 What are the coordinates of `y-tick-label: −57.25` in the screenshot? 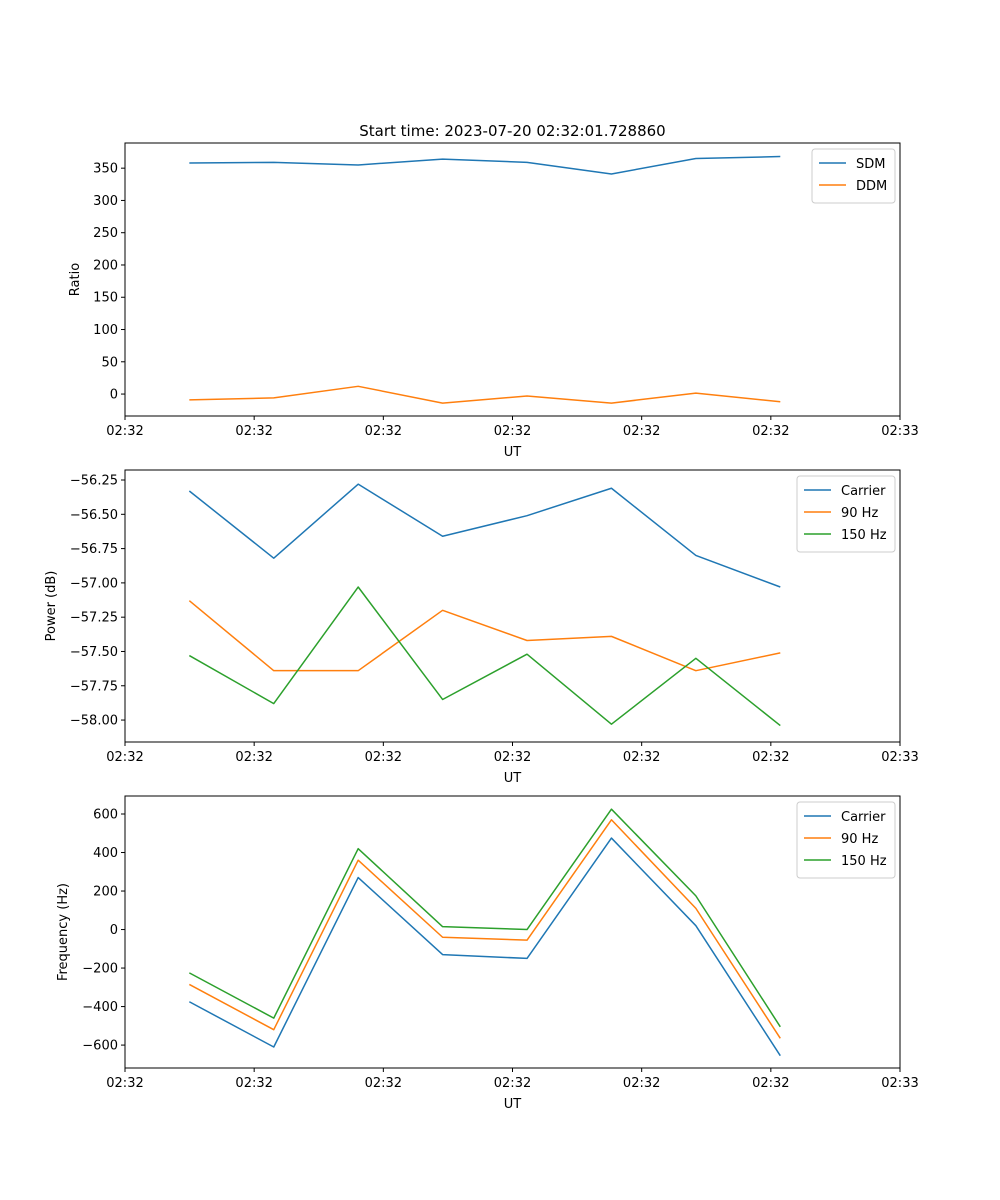 It's located at (94, 618).